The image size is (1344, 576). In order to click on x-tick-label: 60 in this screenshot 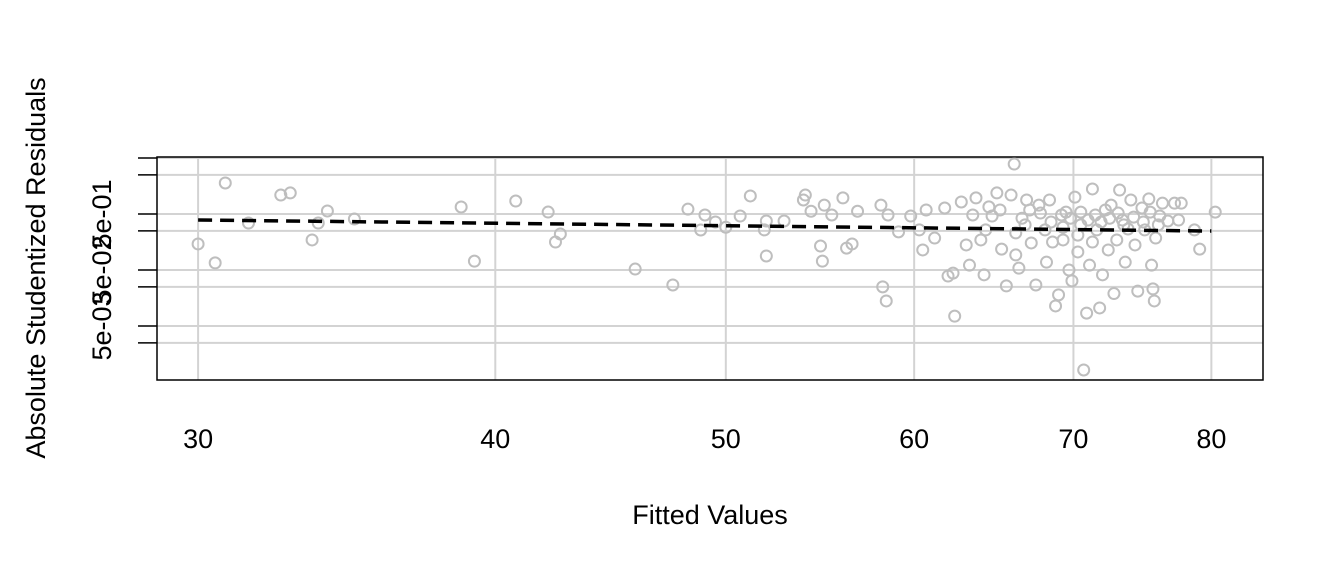, I will do `click(914, 439)`.